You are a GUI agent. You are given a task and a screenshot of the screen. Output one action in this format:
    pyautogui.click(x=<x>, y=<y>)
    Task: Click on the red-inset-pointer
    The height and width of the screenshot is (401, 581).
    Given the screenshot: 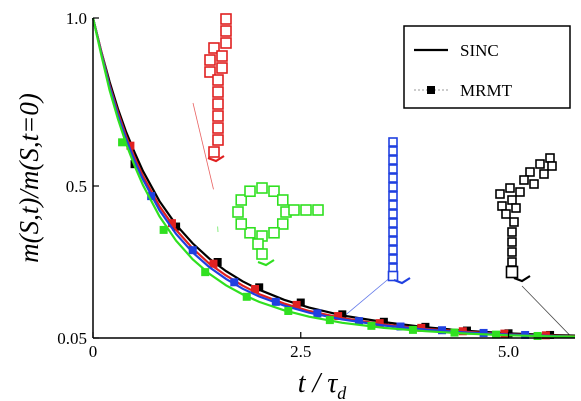 What is the action you would take?
    pyautogui.click(x=203, y=146)
    